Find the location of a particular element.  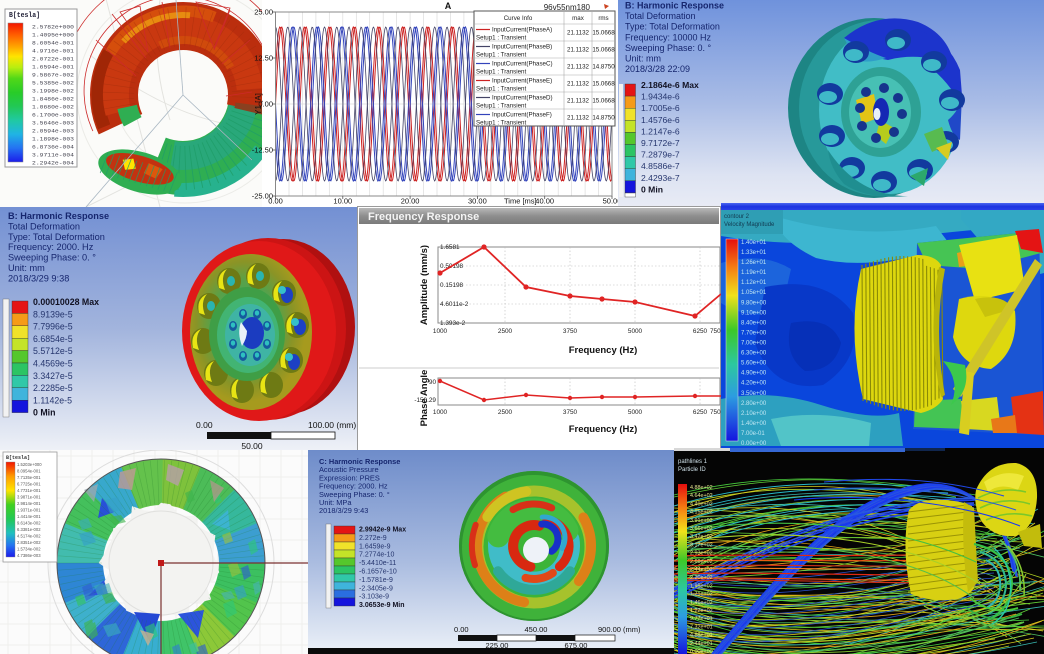

svg-text: 1.8486e-002 is located at coordinates (53, 99).